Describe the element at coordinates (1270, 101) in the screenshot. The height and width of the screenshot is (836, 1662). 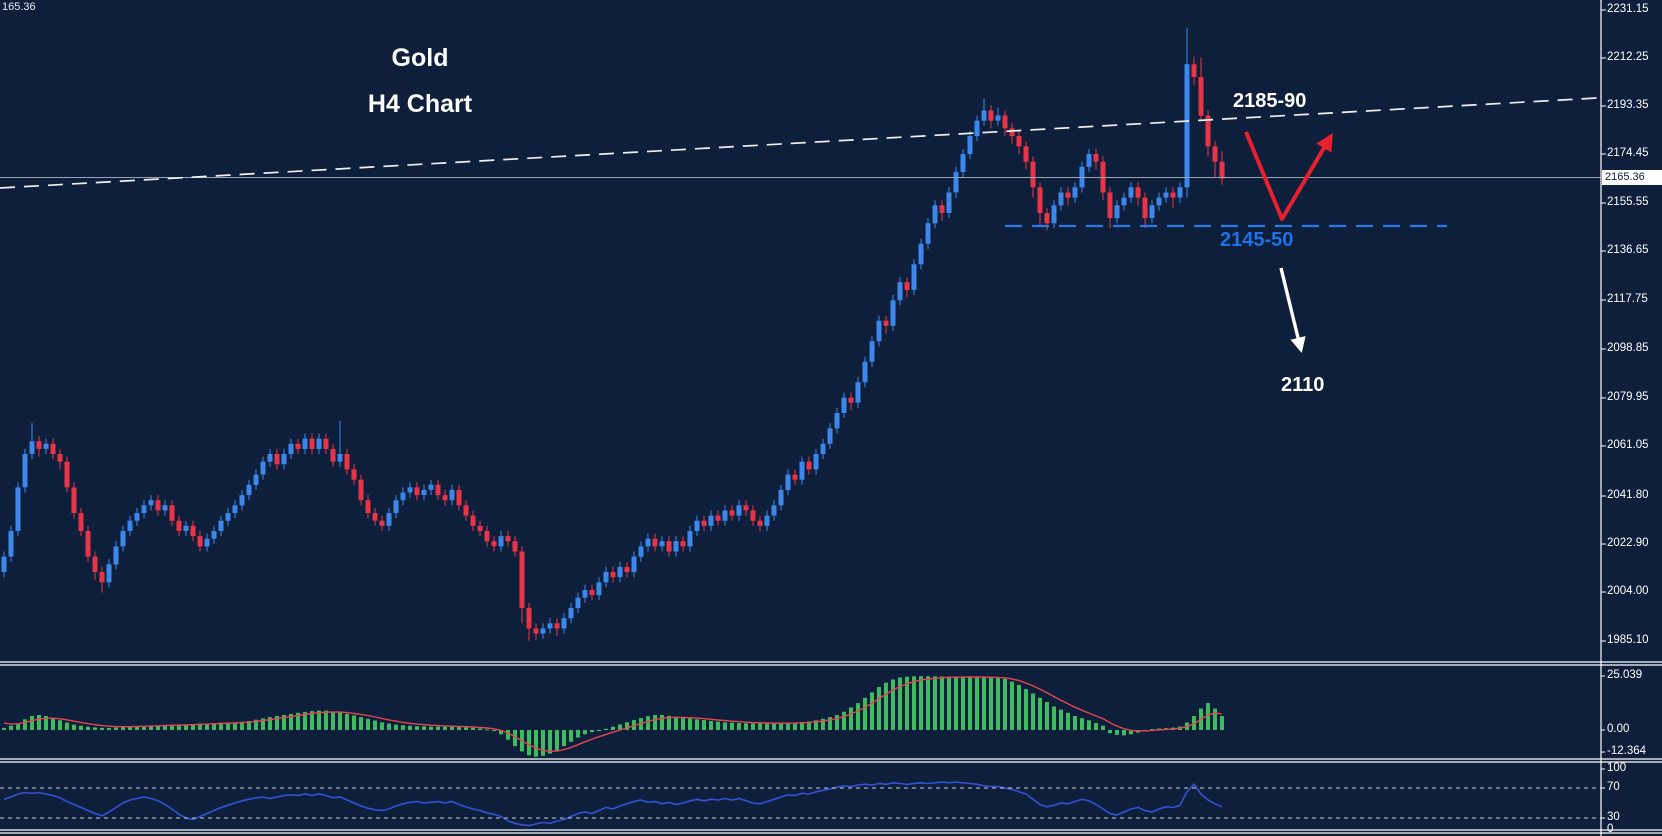
I see `resistance-zone-label: 2185-90` at that location.